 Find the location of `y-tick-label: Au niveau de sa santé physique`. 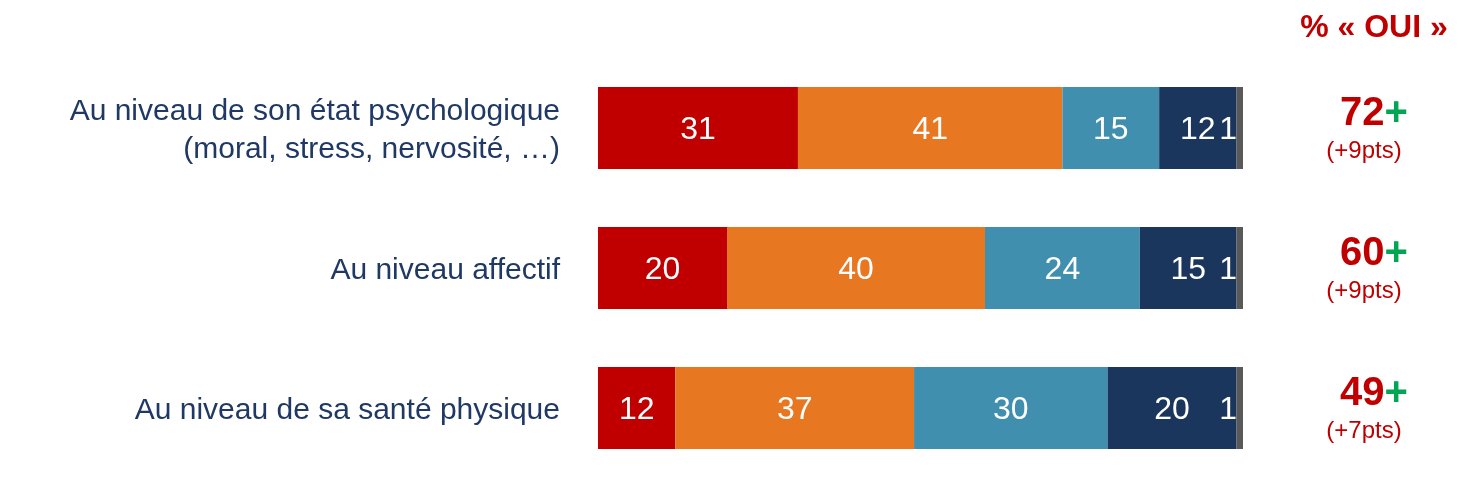

y-tick-label: Au niveau de sa santé physique is located at coordinates (347, 408).